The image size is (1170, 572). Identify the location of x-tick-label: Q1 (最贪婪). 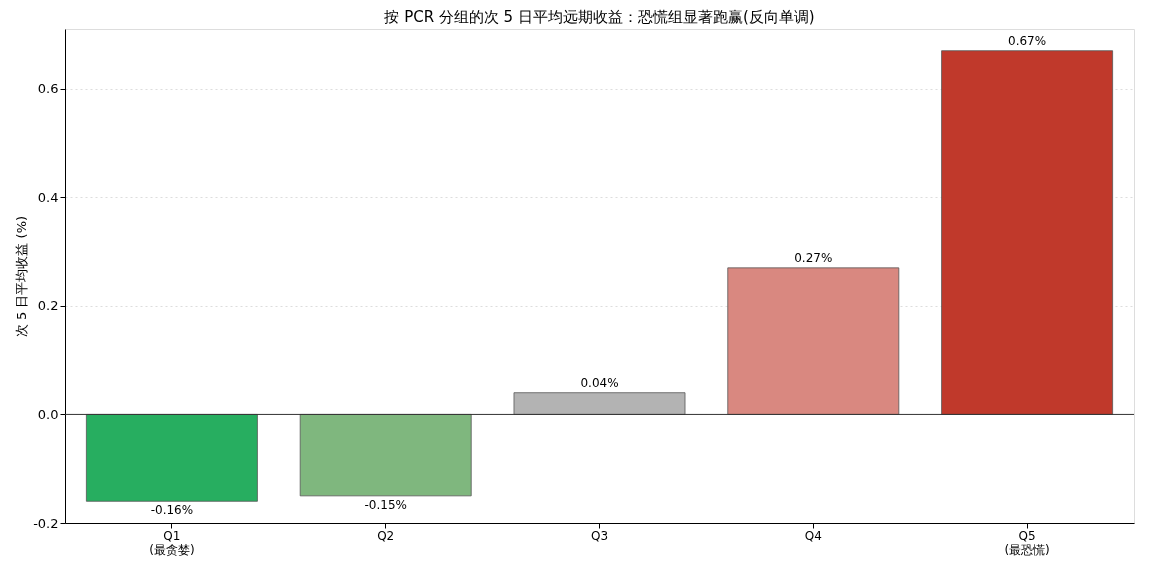
(172, 542).